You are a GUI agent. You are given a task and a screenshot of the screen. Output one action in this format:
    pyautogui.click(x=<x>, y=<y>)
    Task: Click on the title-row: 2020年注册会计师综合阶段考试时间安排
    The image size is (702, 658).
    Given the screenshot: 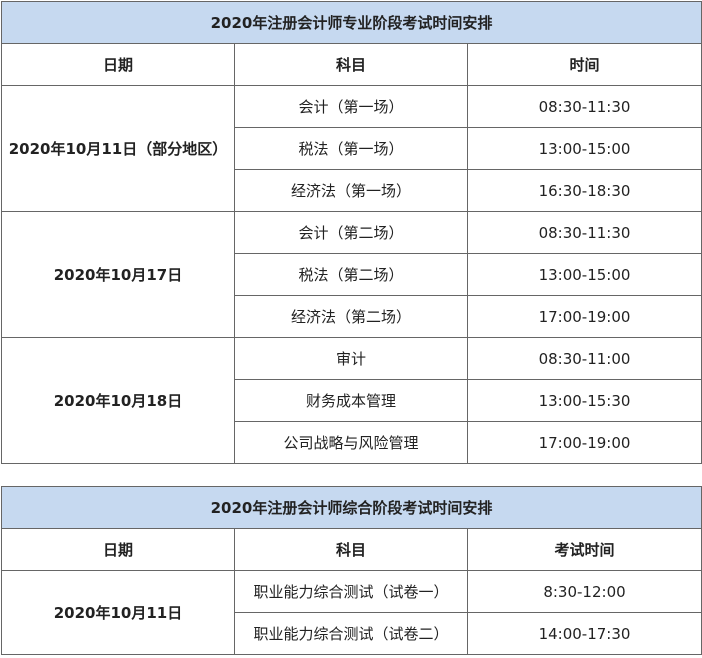 What is the action you would take?
    pyautogui.click(x=351, y=507)
    